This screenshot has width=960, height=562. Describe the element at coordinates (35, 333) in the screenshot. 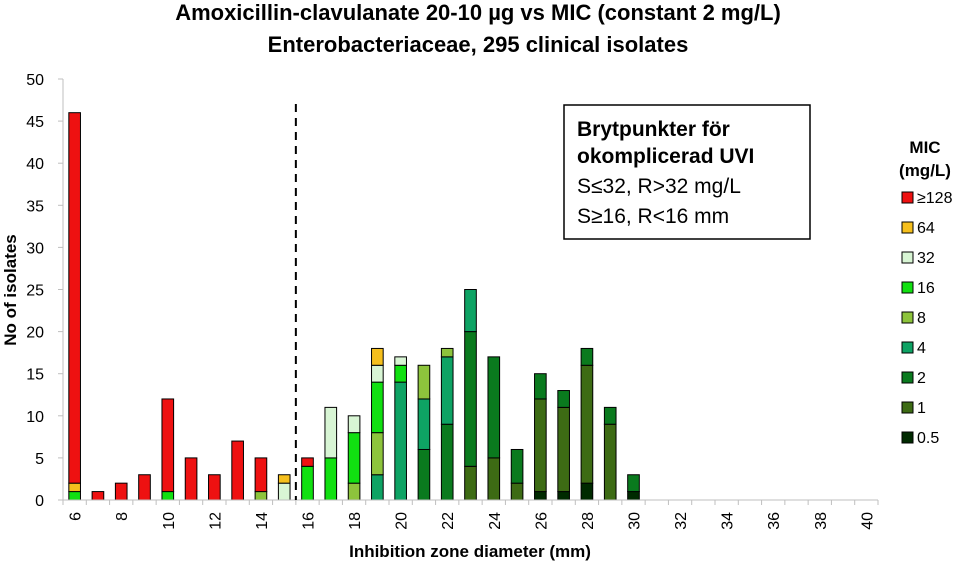

I see `y-tick-label: 20` at that location.